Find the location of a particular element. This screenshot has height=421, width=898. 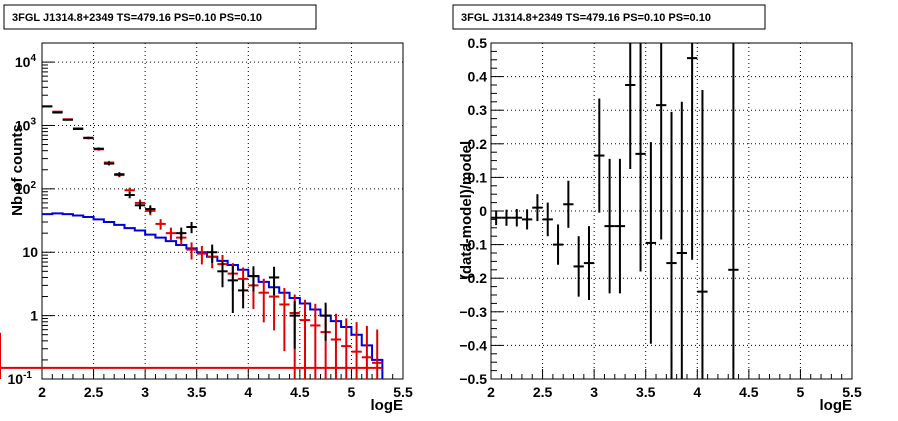

right-y-tick-label: −0.3 is located at coordinates (473, 312).